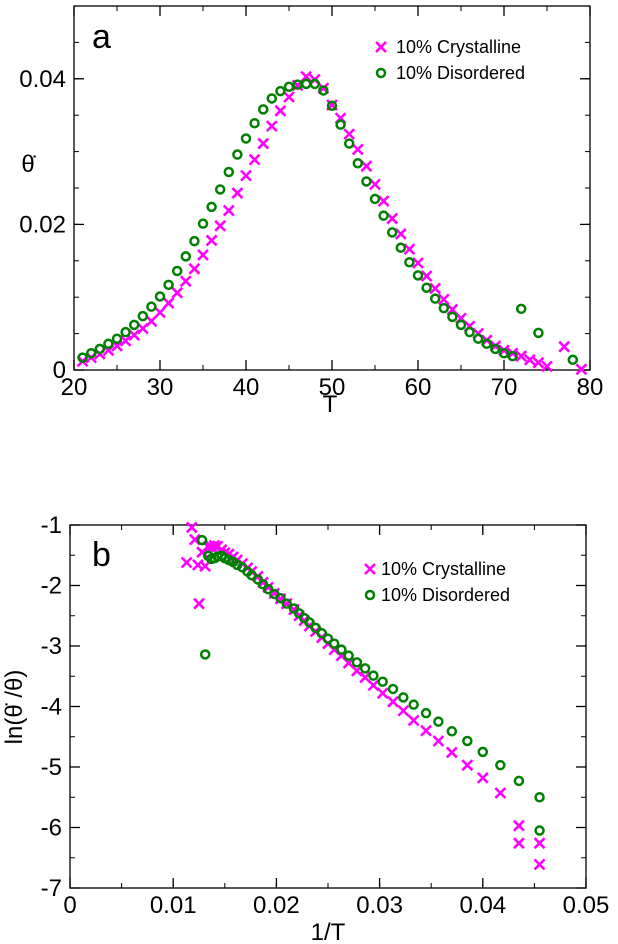  I want to click on legend-symbol-disordered-a, so click(381, 73).